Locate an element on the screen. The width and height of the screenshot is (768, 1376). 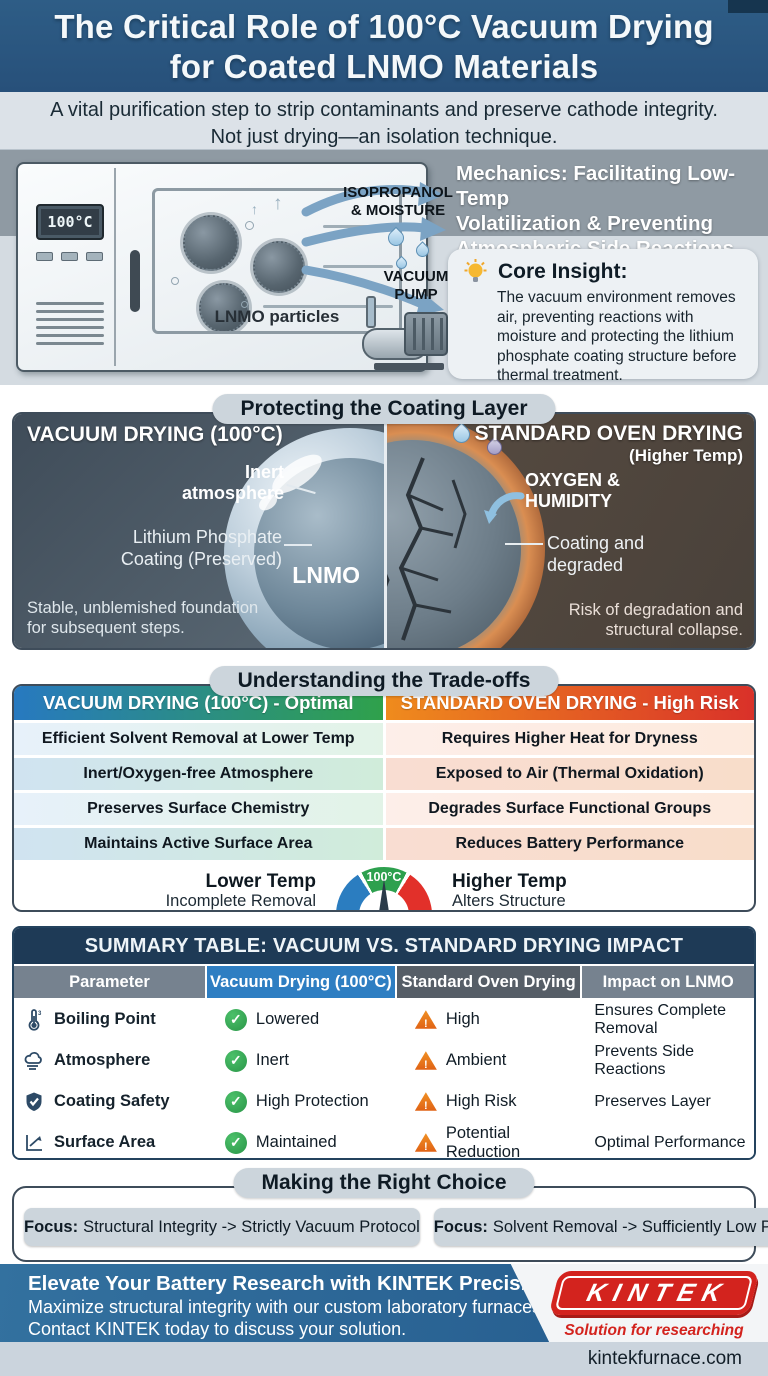
table-row-parameter: Coating Safety is located at coordinates (109, 1101).